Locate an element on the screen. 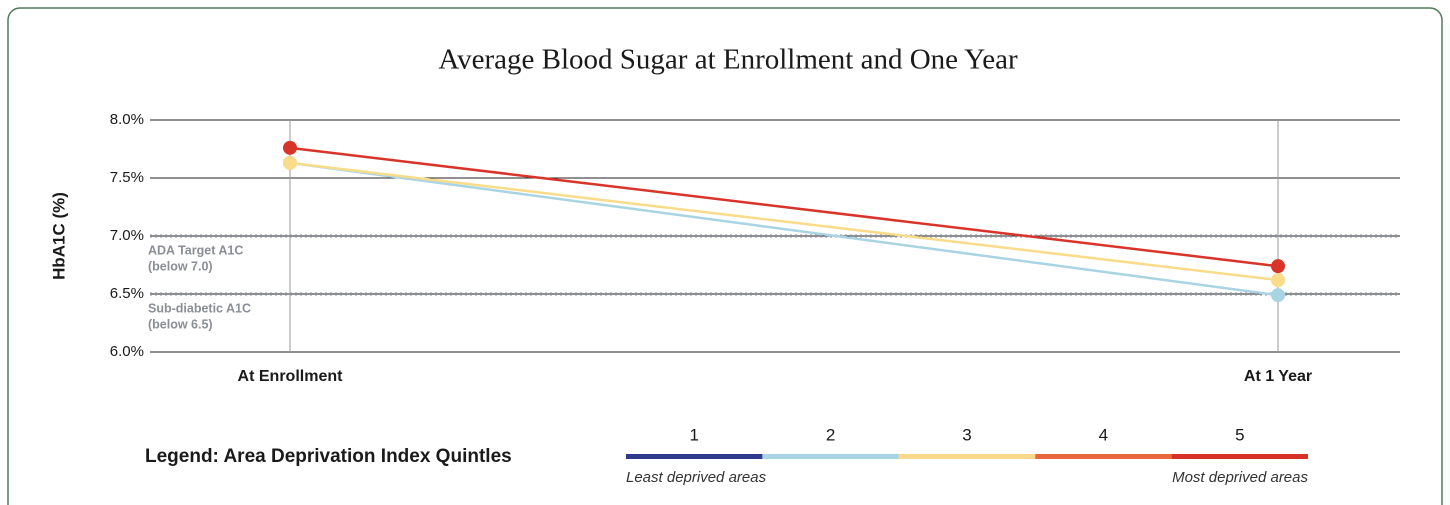 This screenshot has height=505, width=1450. y-tick-label: 6.0% is located at coordinates (127, 351).